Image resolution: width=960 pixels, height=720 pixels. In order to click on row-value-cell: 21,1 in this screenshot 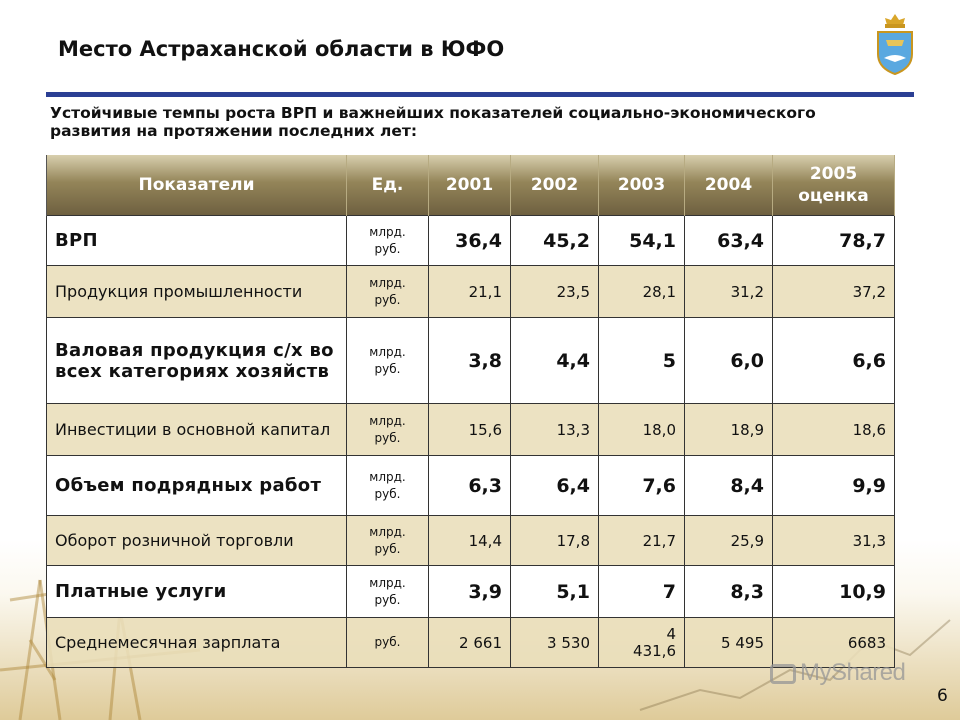, I will do `click(469, 291)`.